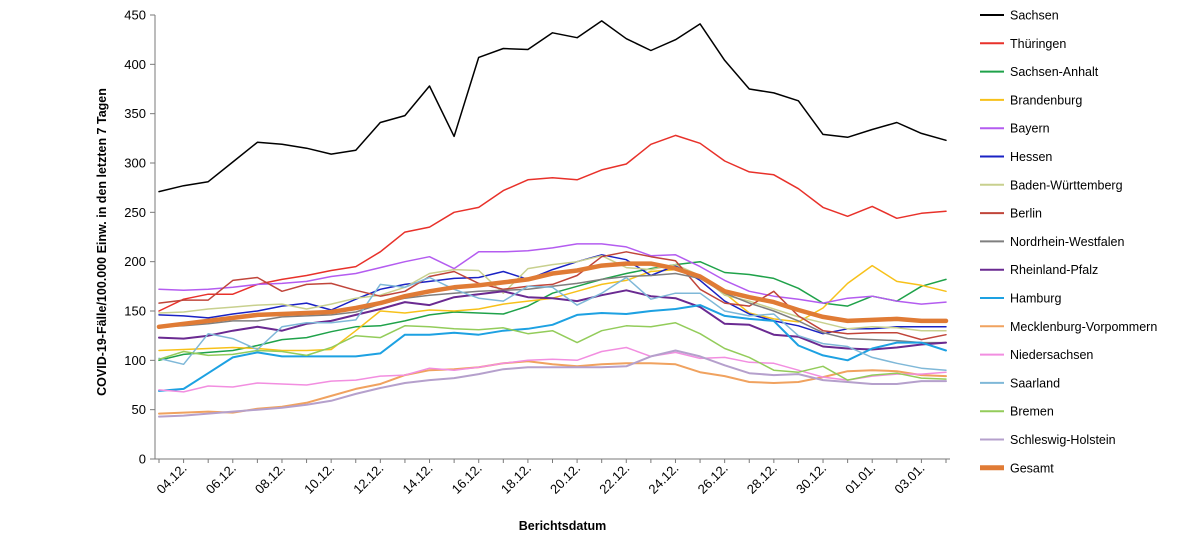  I want to click on y-tick-label: 350, so click(135, 113).